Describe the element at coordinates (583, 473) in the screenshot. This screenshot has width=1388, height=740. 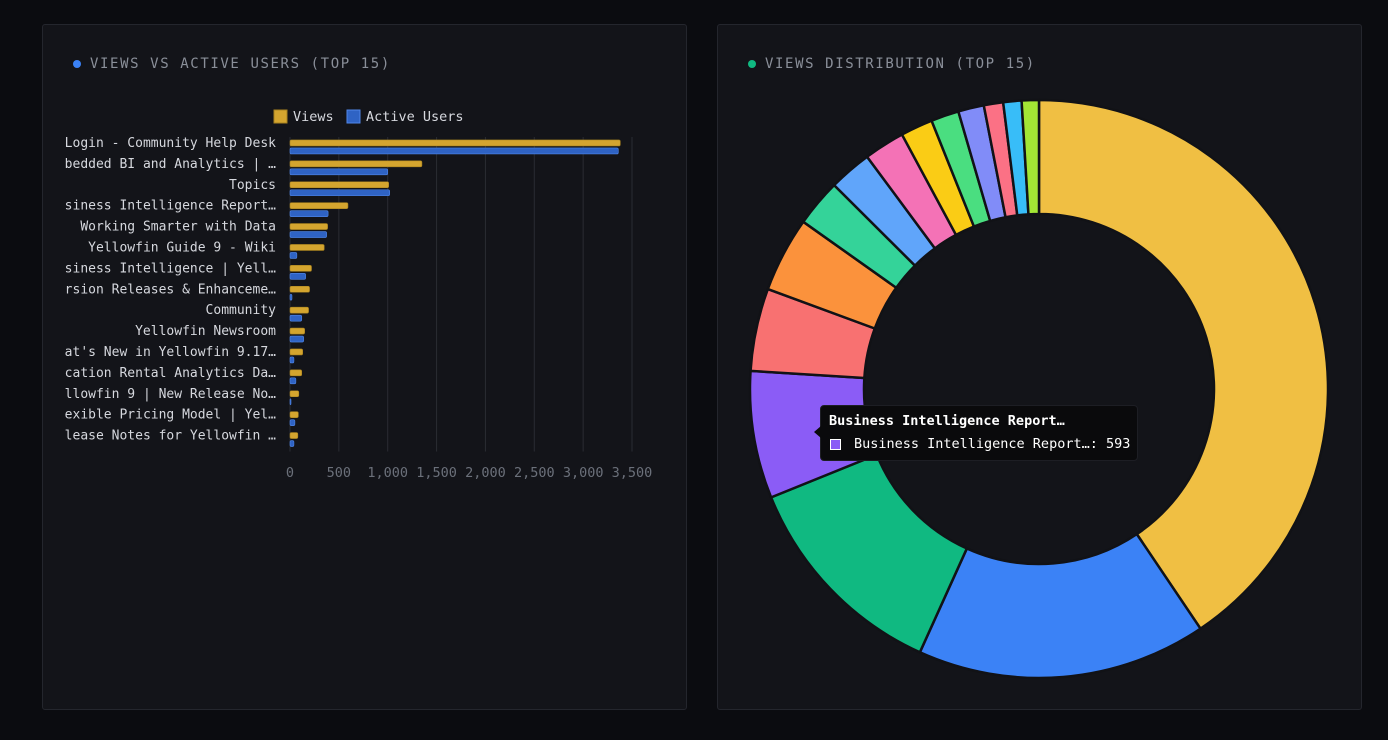
I see `x-tick-label: 3,000` at that location.